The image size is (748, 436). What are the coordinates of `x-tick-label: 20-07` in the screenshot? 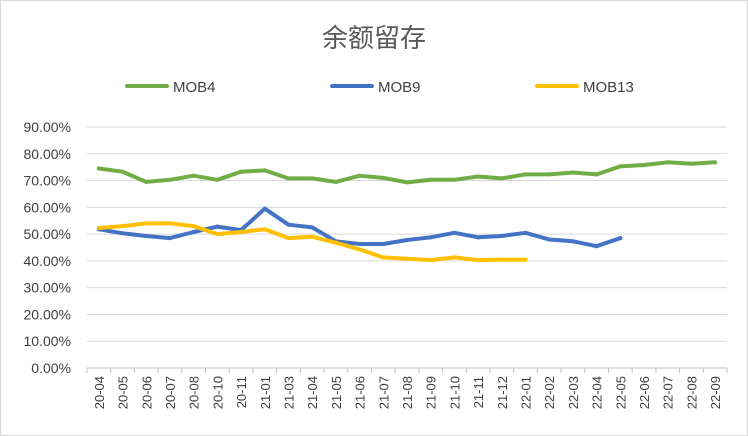 It's located at (170, 392).